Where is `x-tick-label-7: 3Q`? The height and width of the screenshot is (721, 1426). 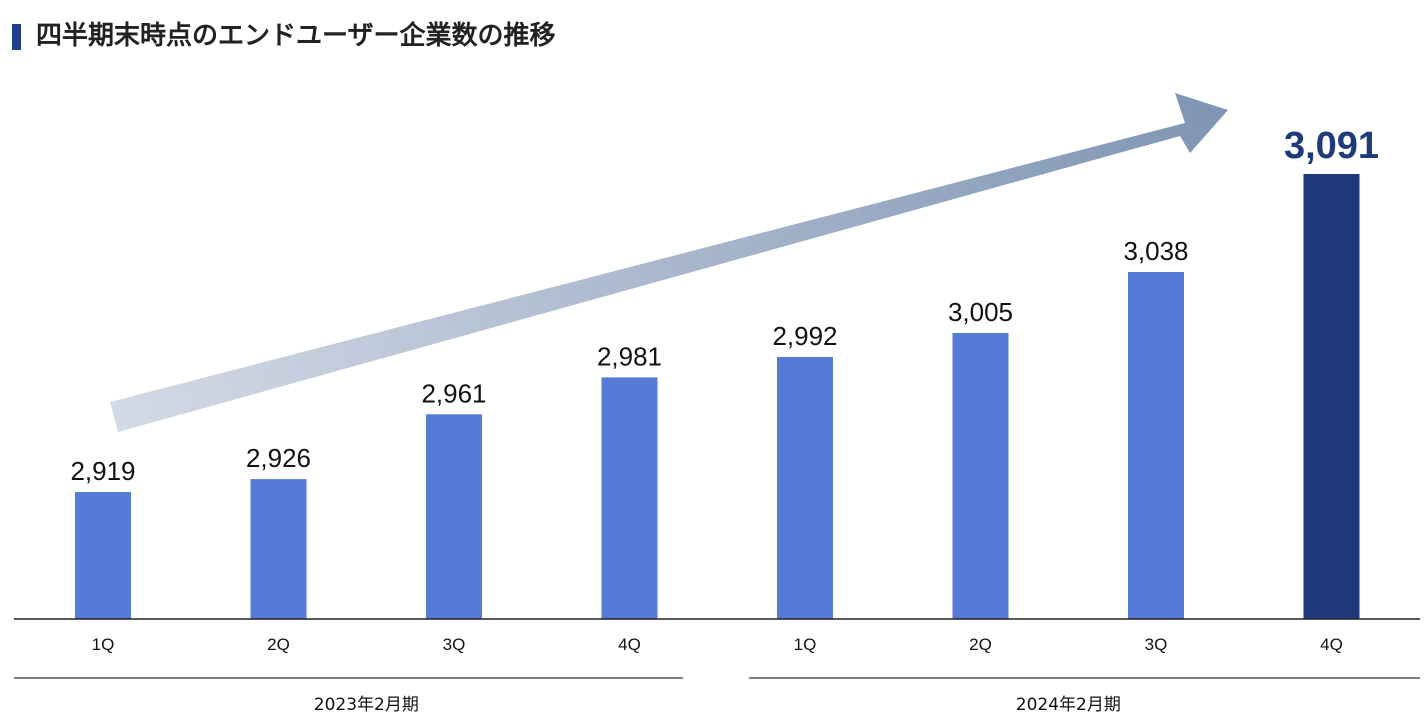
x-tick-label-7: 3Q is located at coordinates (1156, 644).